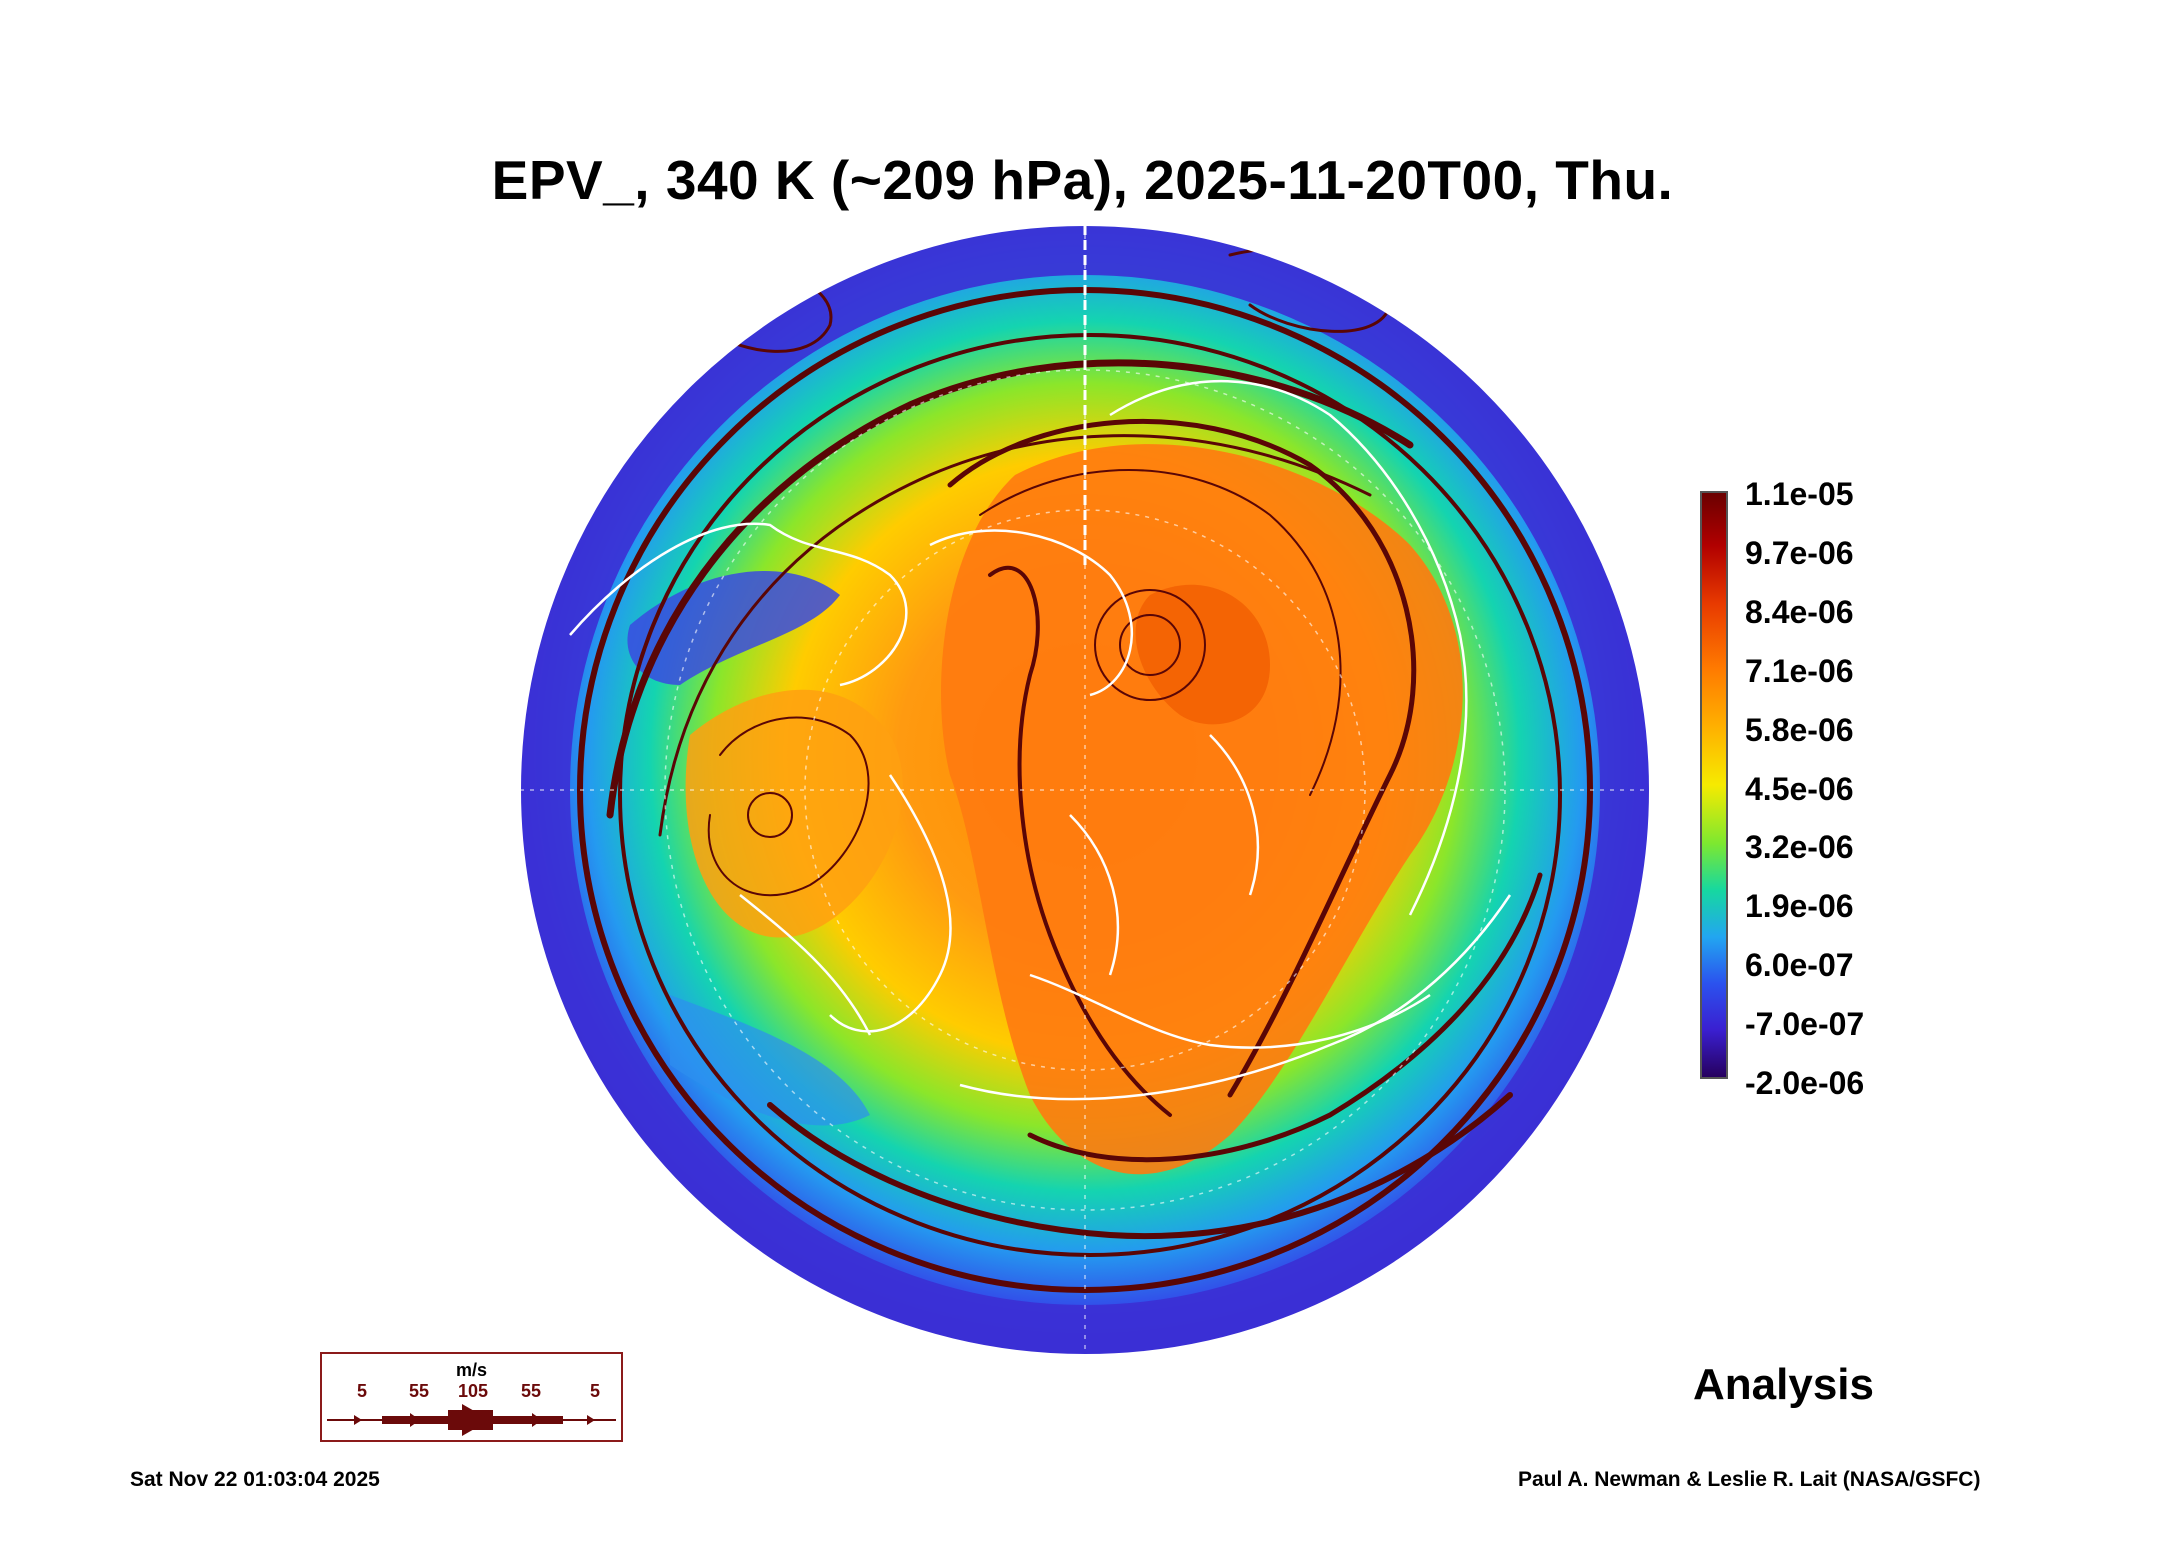 This screenshot has height=1561, width=2165. I want to click on high-pv-lobe-west, so click(794, 813).